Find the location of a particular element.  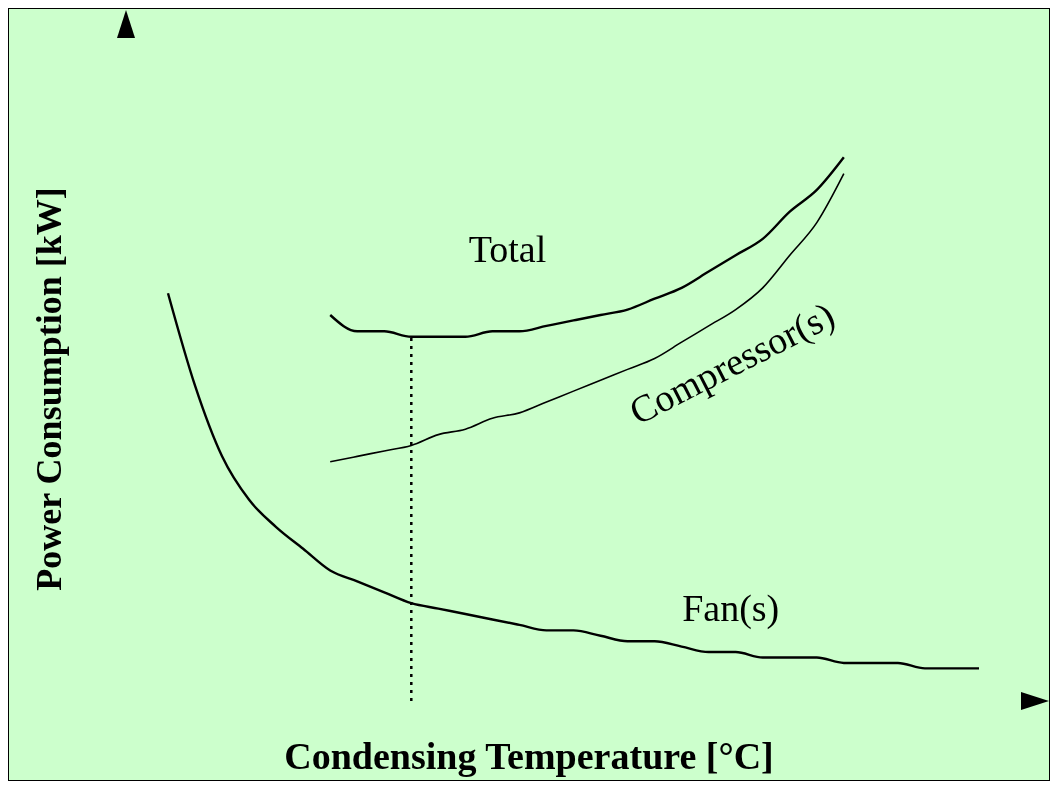

y-axis-title: Power Consumption [kW] is located at coordinates (49, 388).